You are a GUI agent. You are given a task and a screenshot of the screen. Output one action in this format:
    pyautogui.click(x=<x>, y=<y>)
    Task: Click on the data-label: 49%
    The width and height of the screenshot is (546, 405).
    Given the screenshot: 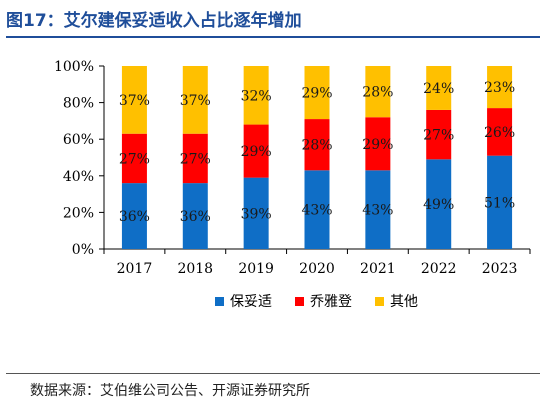 What is the action you would take?
    pyautogui.click(x=438, y=205)
    